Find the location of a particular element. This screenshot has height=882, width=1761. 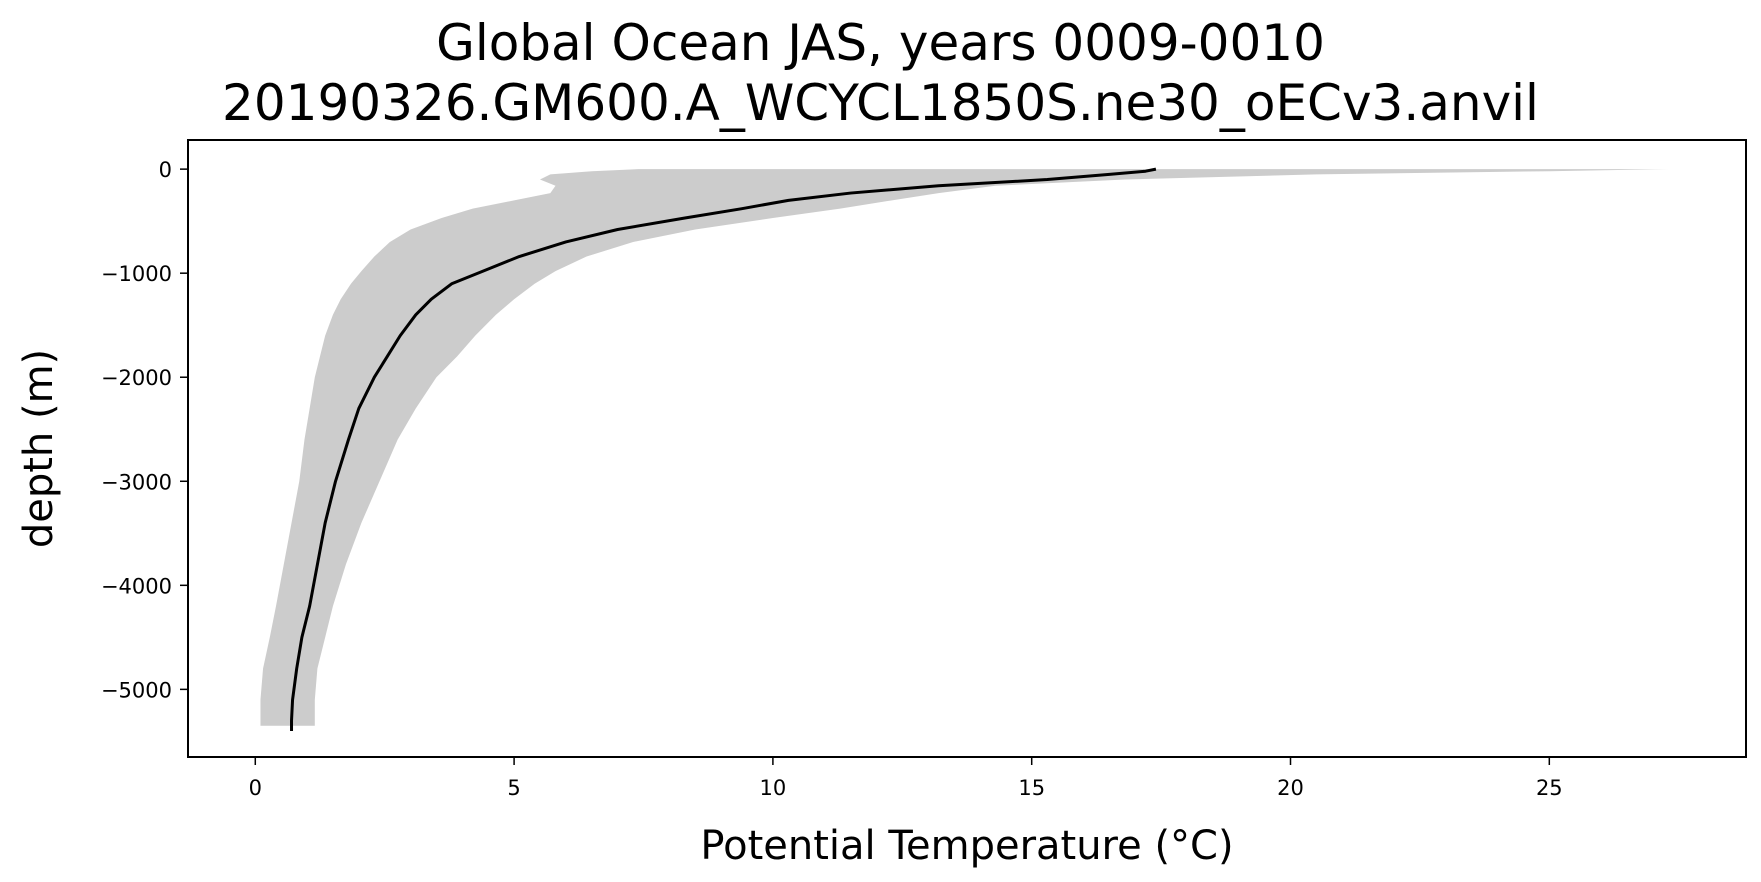

y-tick-label: −2000 is located at coordinates (136, 378).